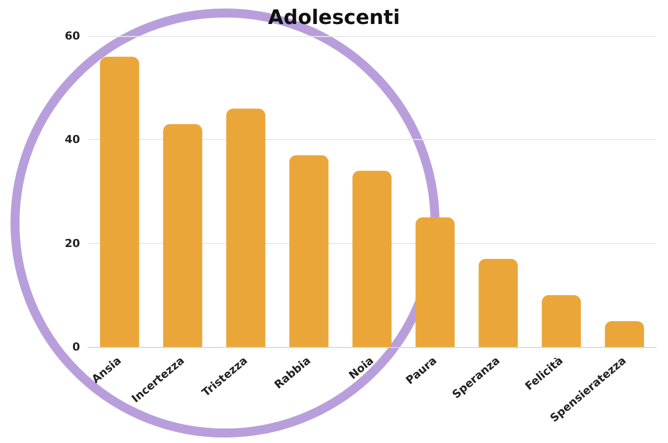 The height and width of the screenshot is (443, 668). Describe the element at coordinates (72, 243) in the screenshot. I see `y-tick-label: 20` at that location.